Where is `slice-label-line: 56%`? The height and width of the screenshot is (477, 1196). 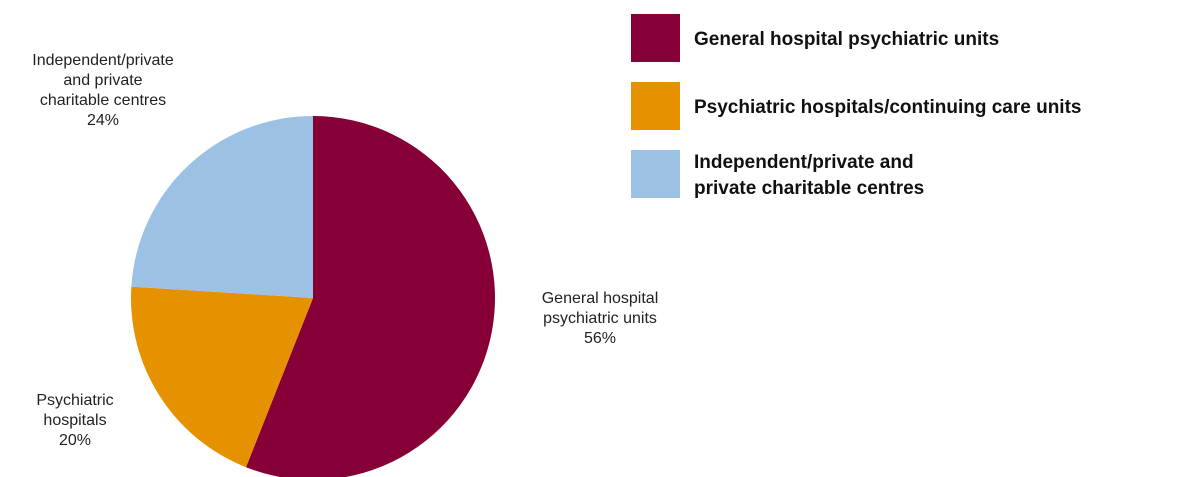
slice-label-line: 56% is located at coordinates (600, 338).